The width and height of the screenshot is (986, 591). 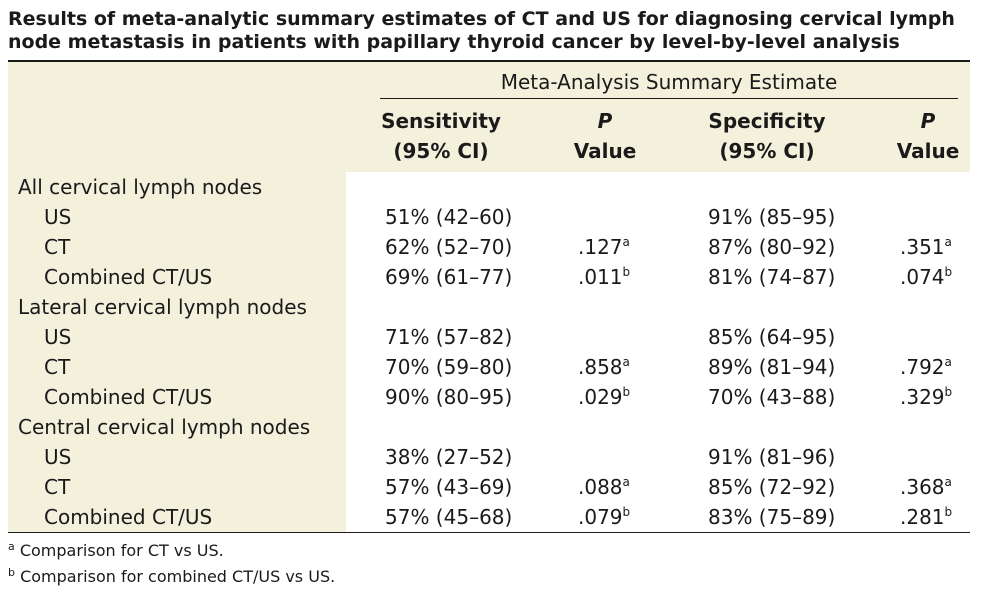 I want to click on p-value-cell: .088a, so click(x=604, y=487).